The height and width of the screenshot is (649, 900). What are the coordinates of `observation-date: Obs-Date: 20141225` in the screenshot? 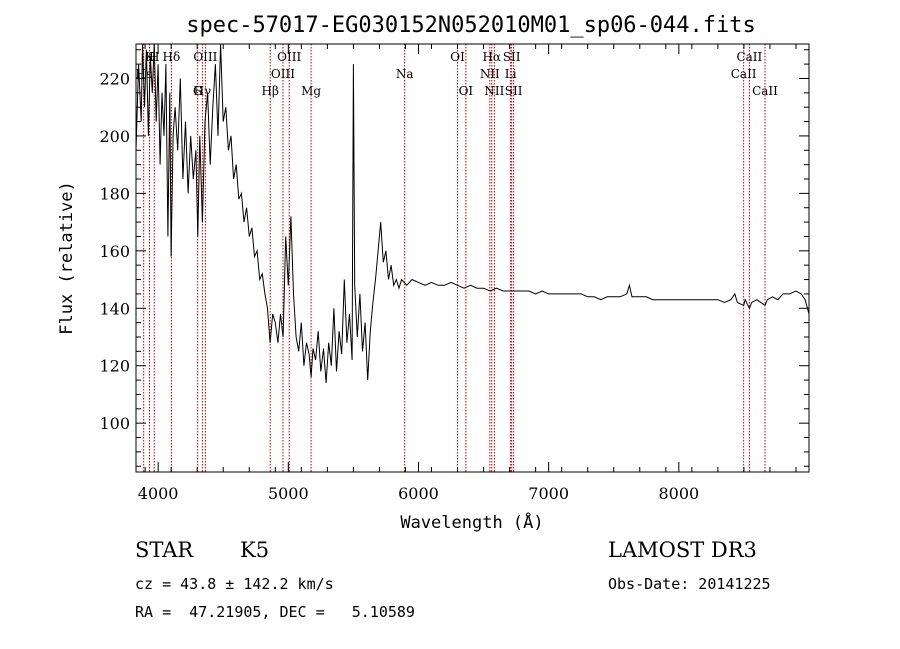 It's located at (689, 584).